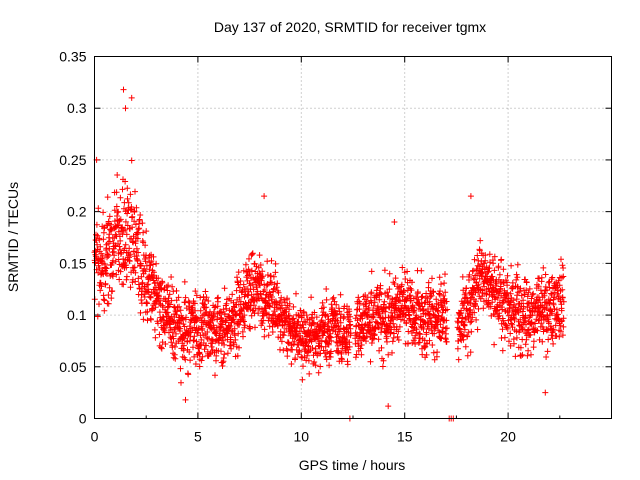 Image resolution: width=640 pixels, height=480 pixels. I want to click on y-tick-label: 0.35, so click(72, 57).